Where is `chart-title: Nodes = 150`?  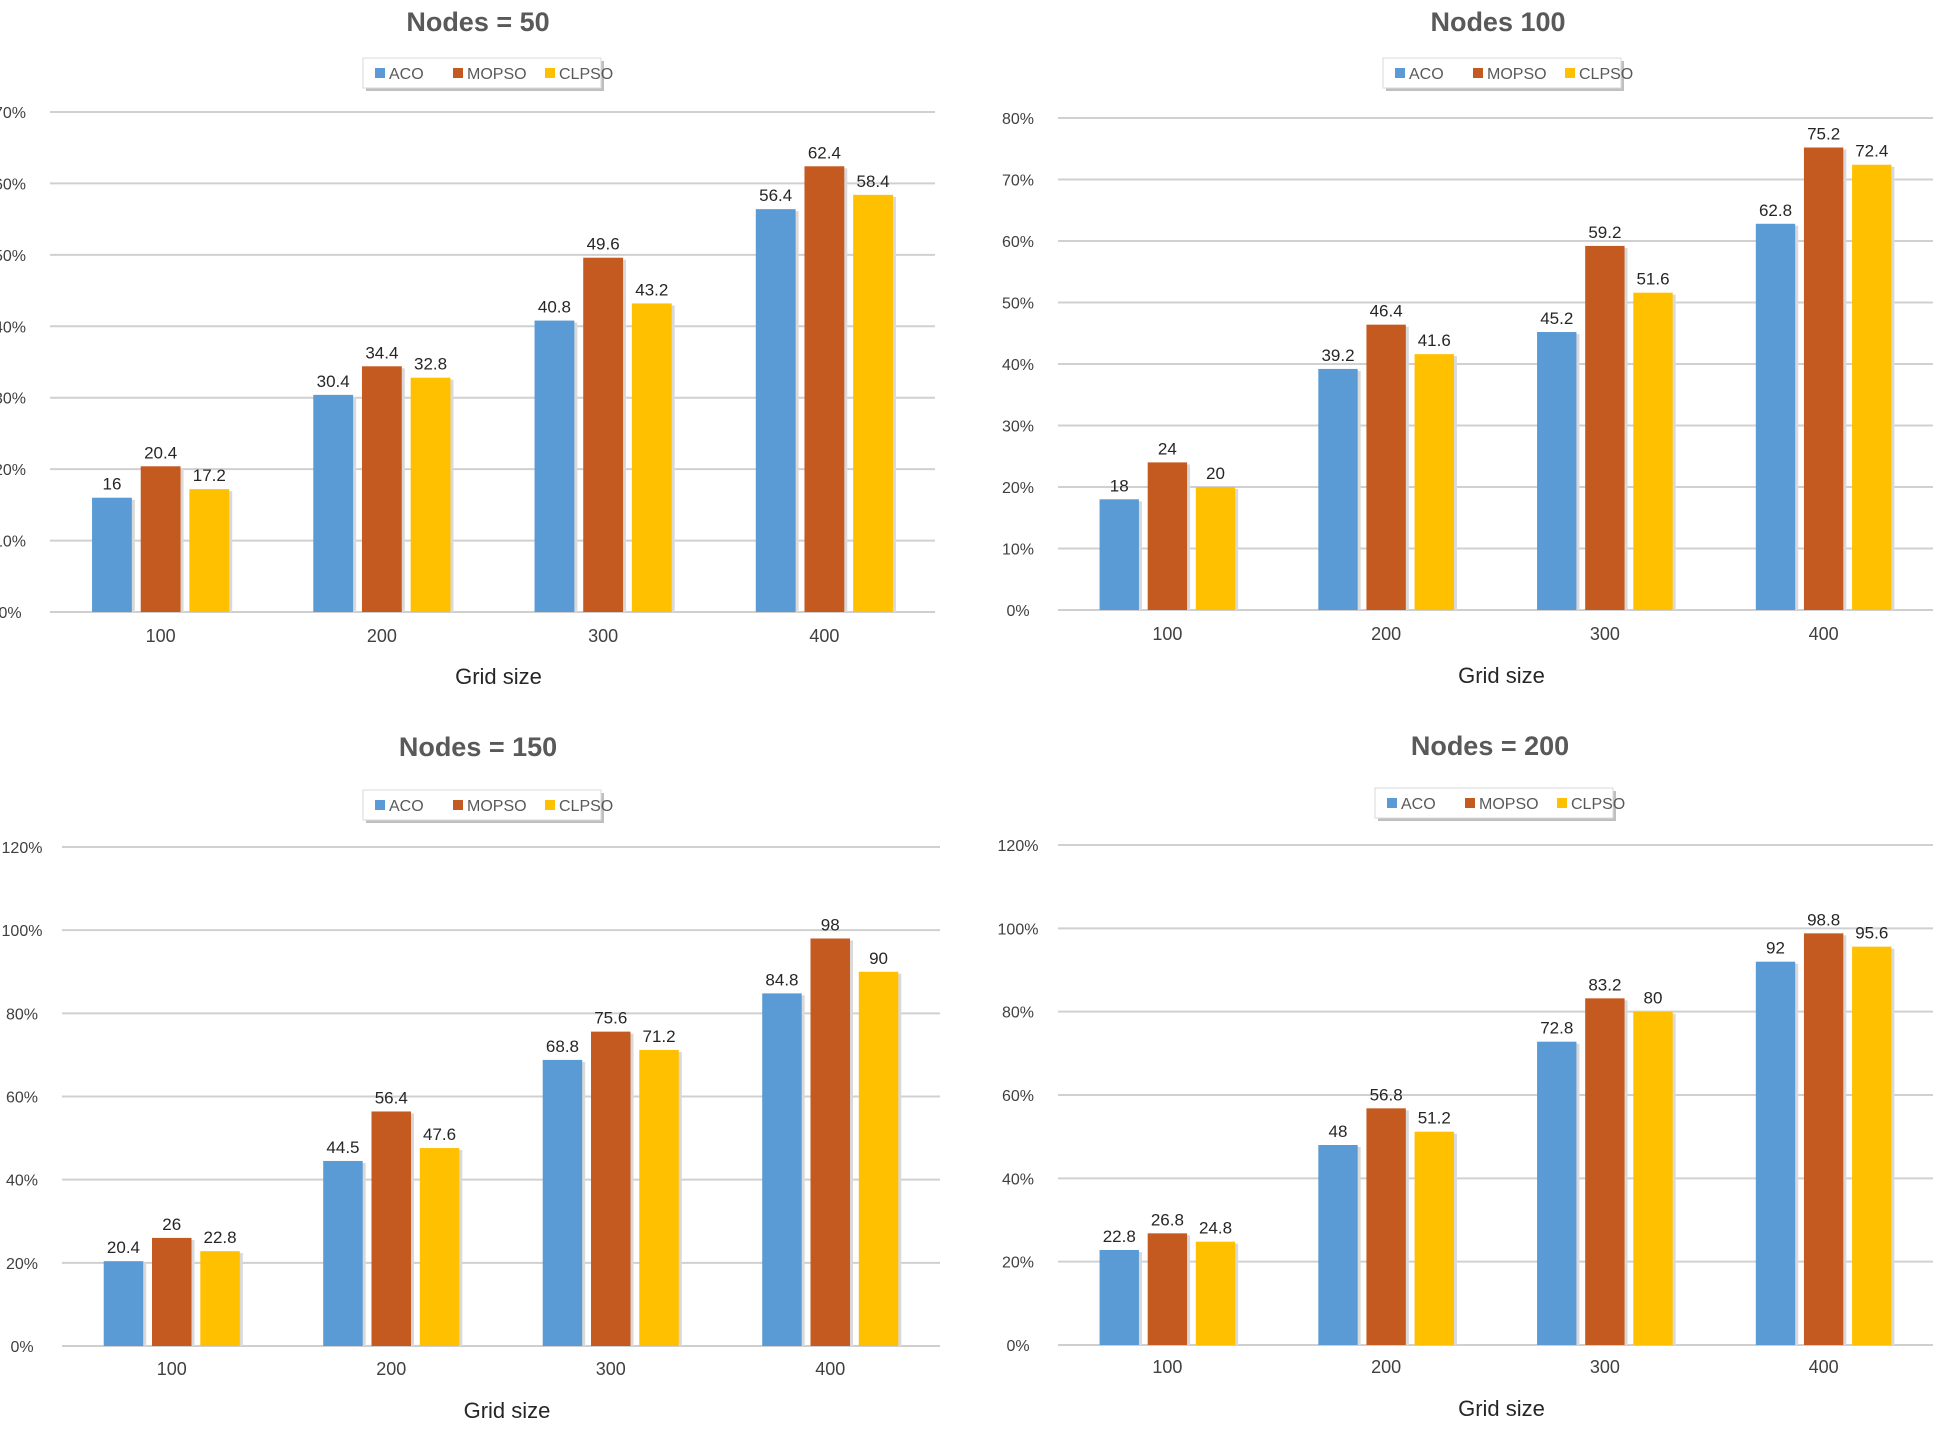 chart-title: Nodes = 150 is located at coordinates (478, 747).